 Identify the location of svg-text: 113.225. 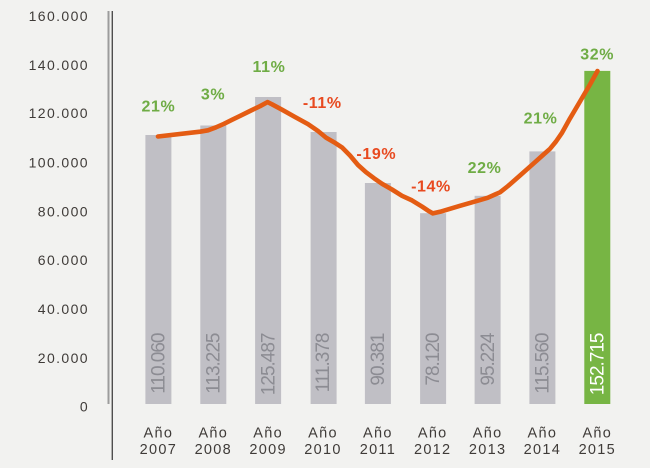
(214, 363).